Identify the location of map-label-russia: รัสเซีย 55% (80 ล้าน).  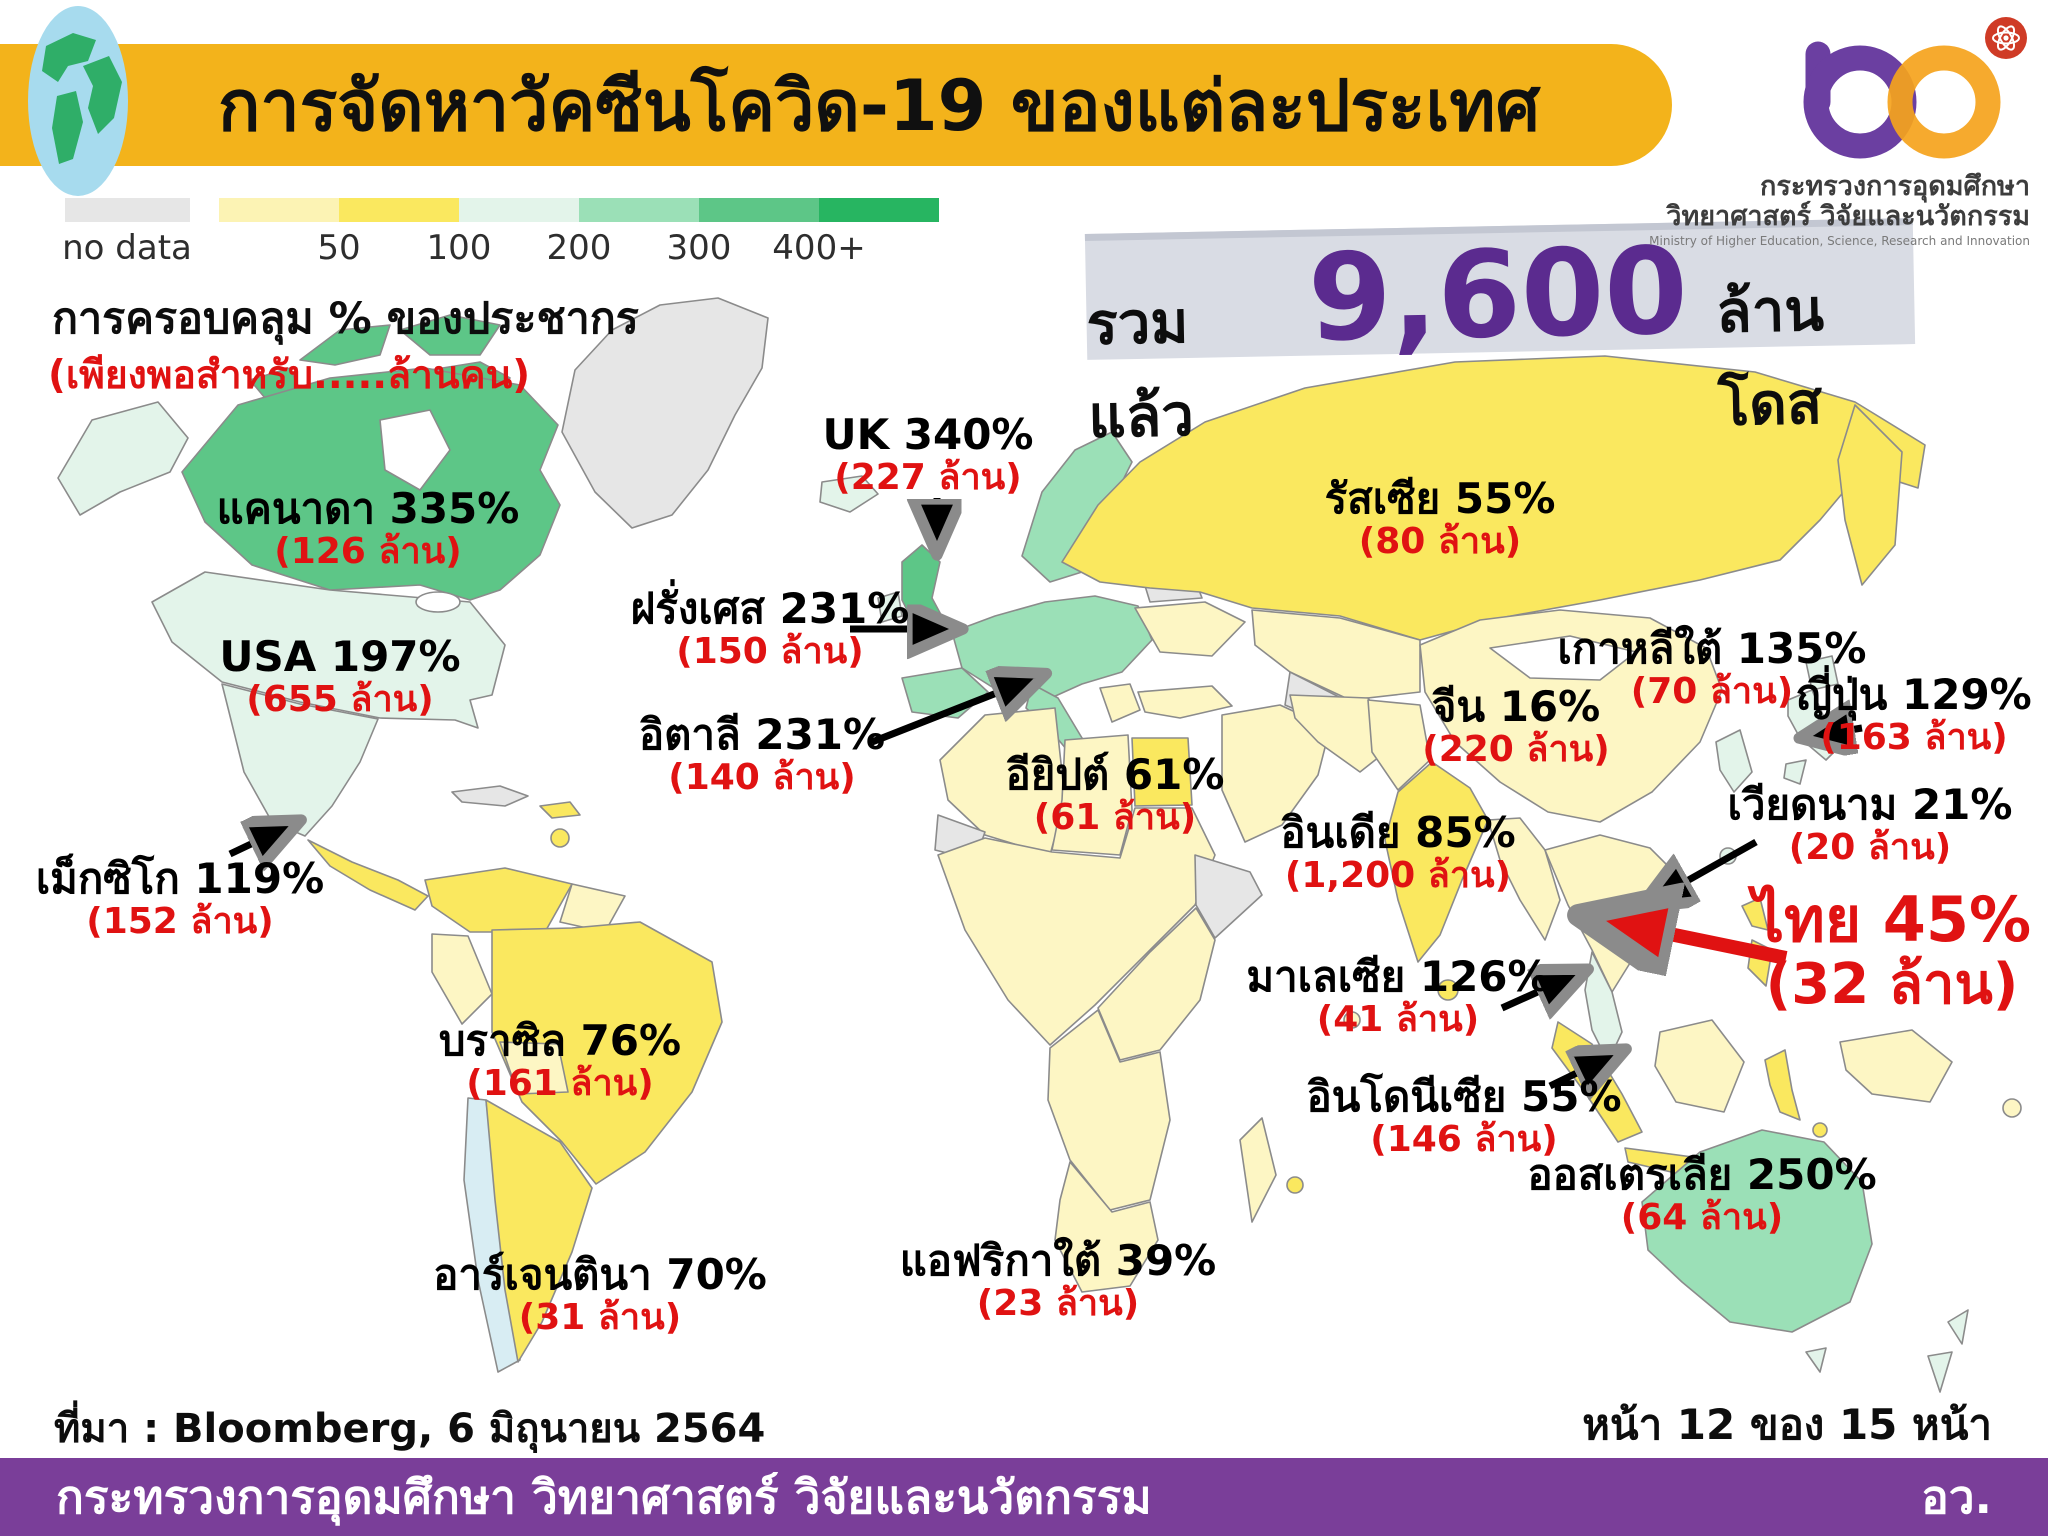
(1440, 518).